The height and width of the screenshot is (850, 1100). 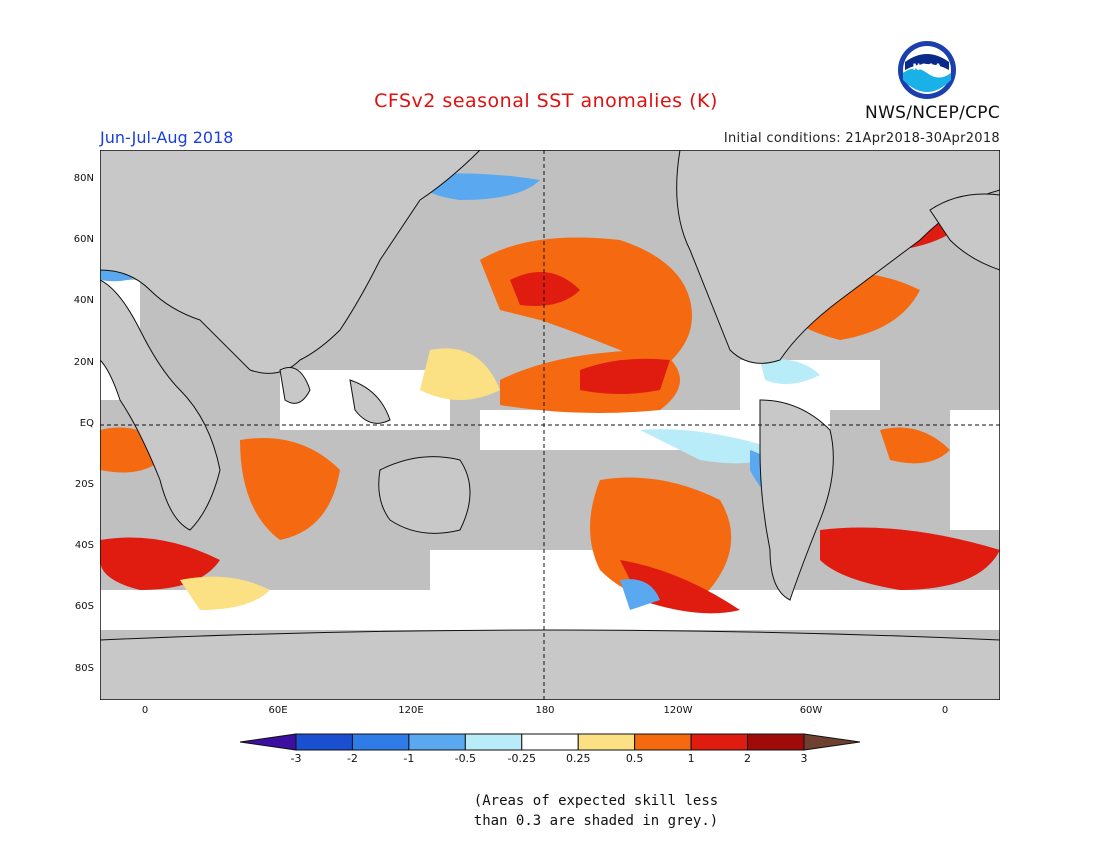 I want to click on lat-label: 60S, so click(x=84, y=607).